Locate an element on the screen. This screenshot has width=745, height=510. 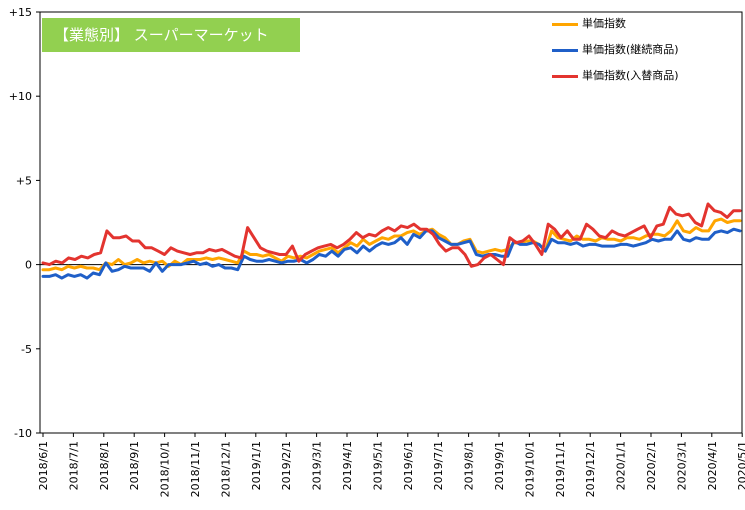
chart-title: 【業態別】 スーパーマーケット is located at coordinates (171, 35).